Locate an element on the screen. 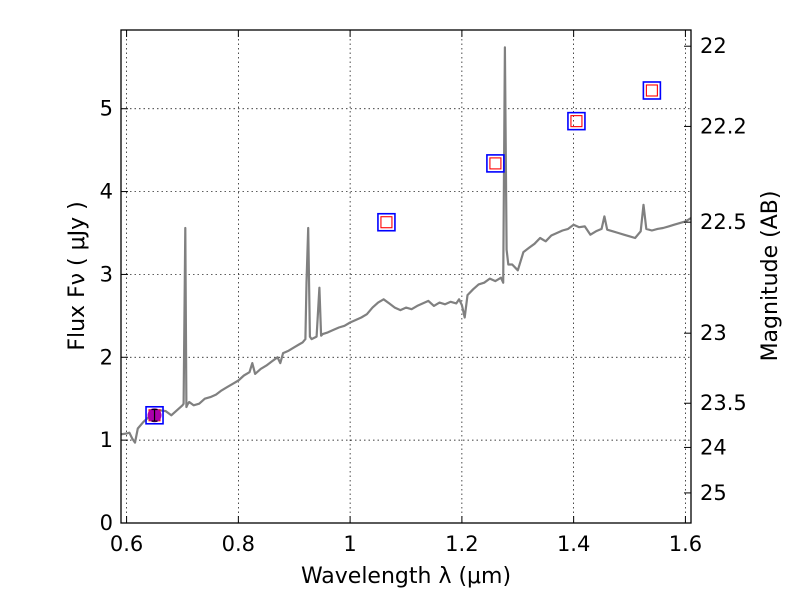 The width and height of the screenshot is (800, 600). y2-tick-label: 24 is located at coordinates (713, 447).